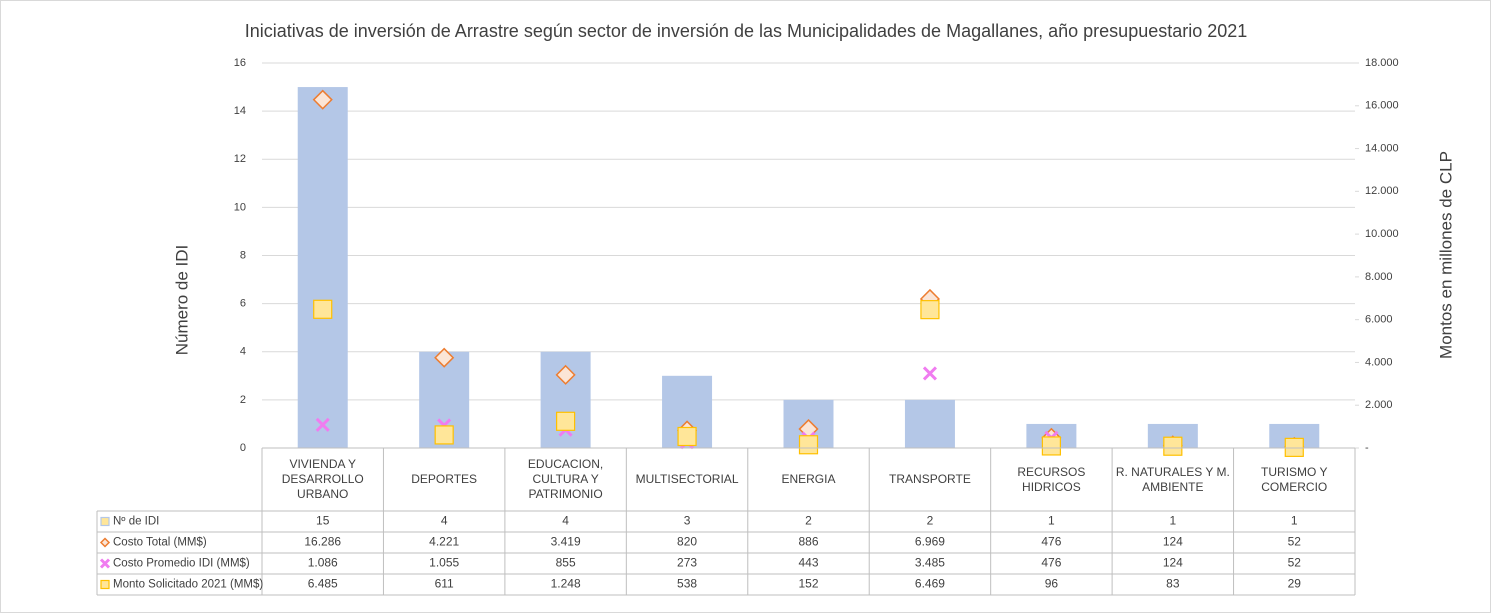 This screenshot has width=1491, height=614. I want to click on x-tick-label: TURISMO Y COMERCIO, so click(1294, 479).